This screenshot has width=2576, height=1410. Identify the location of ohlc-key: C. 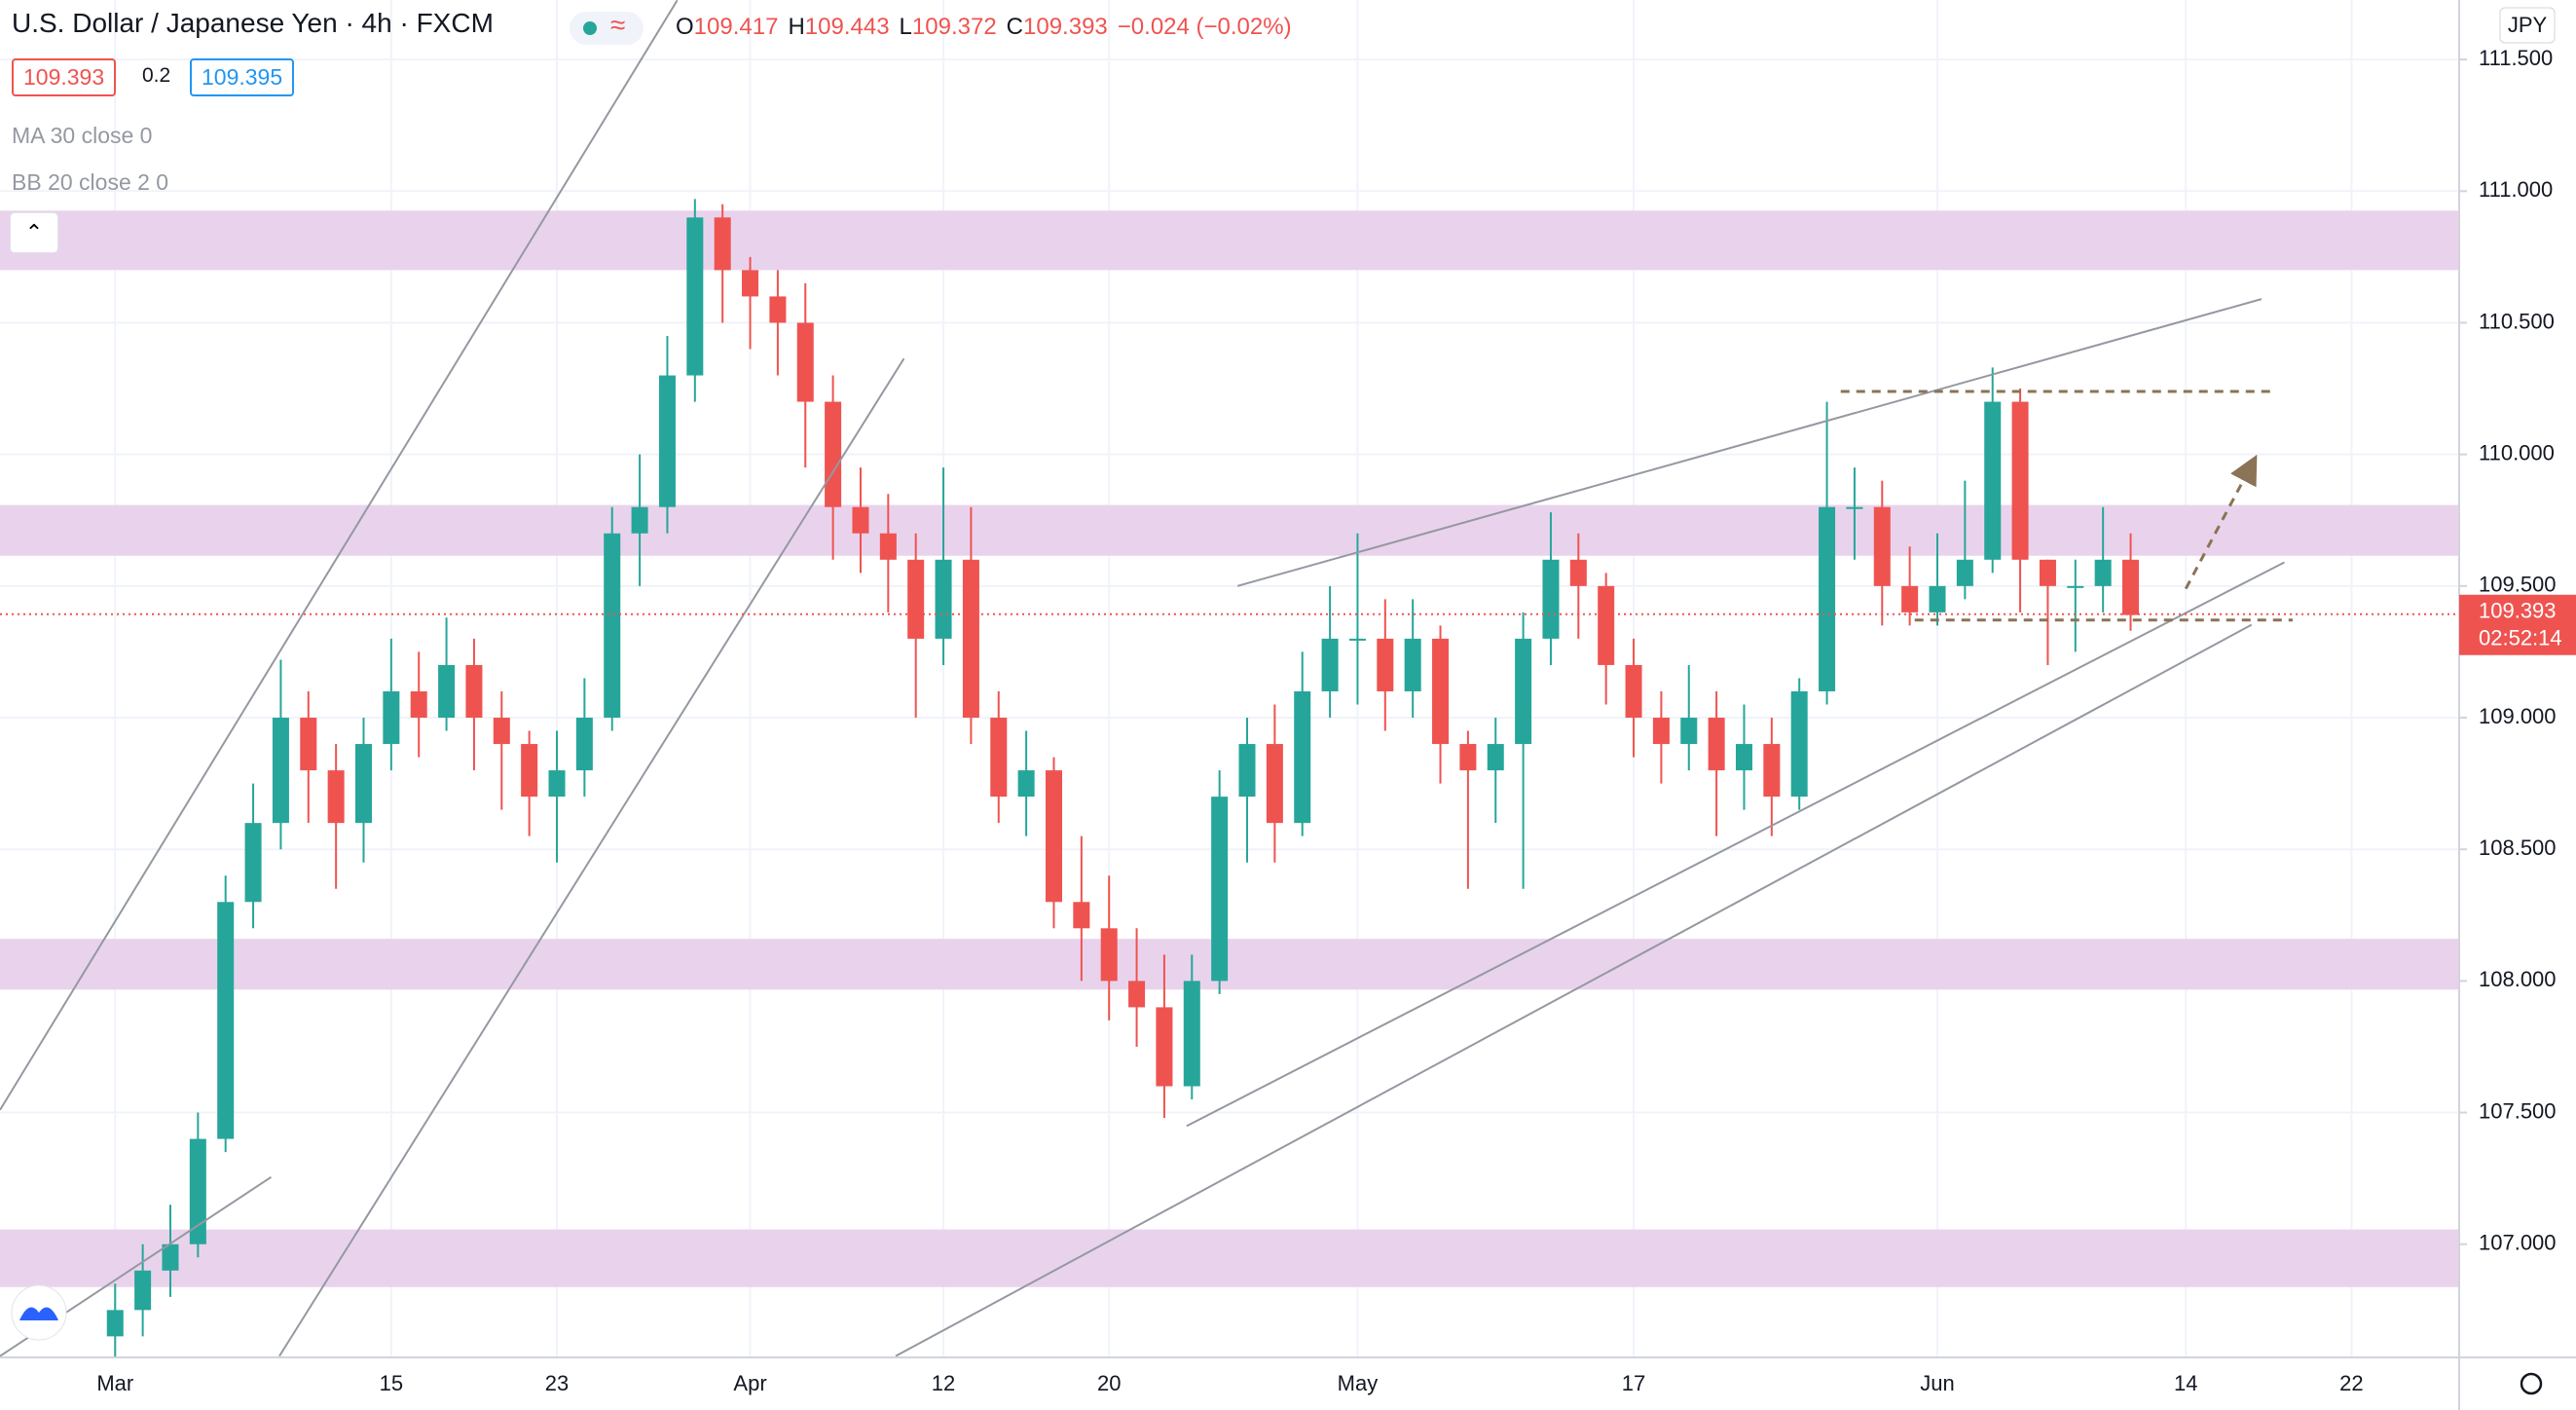
(1015, 27).